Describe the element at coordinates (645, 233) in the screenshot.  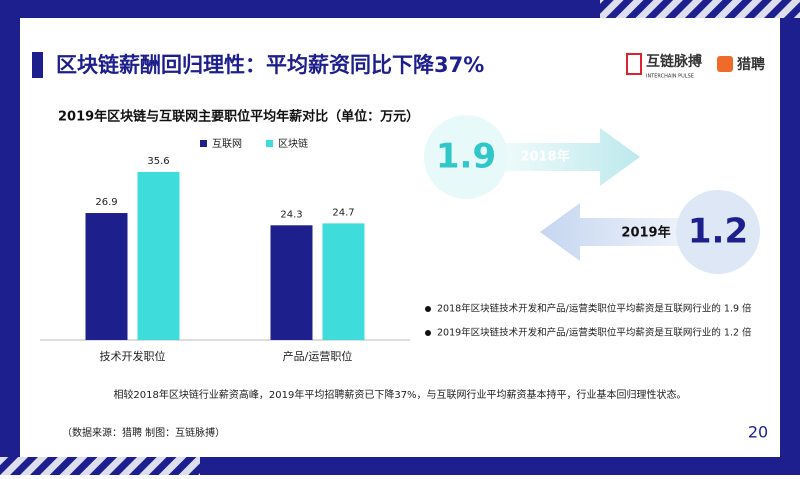
I see `ratio-year: 2019年` at that location.